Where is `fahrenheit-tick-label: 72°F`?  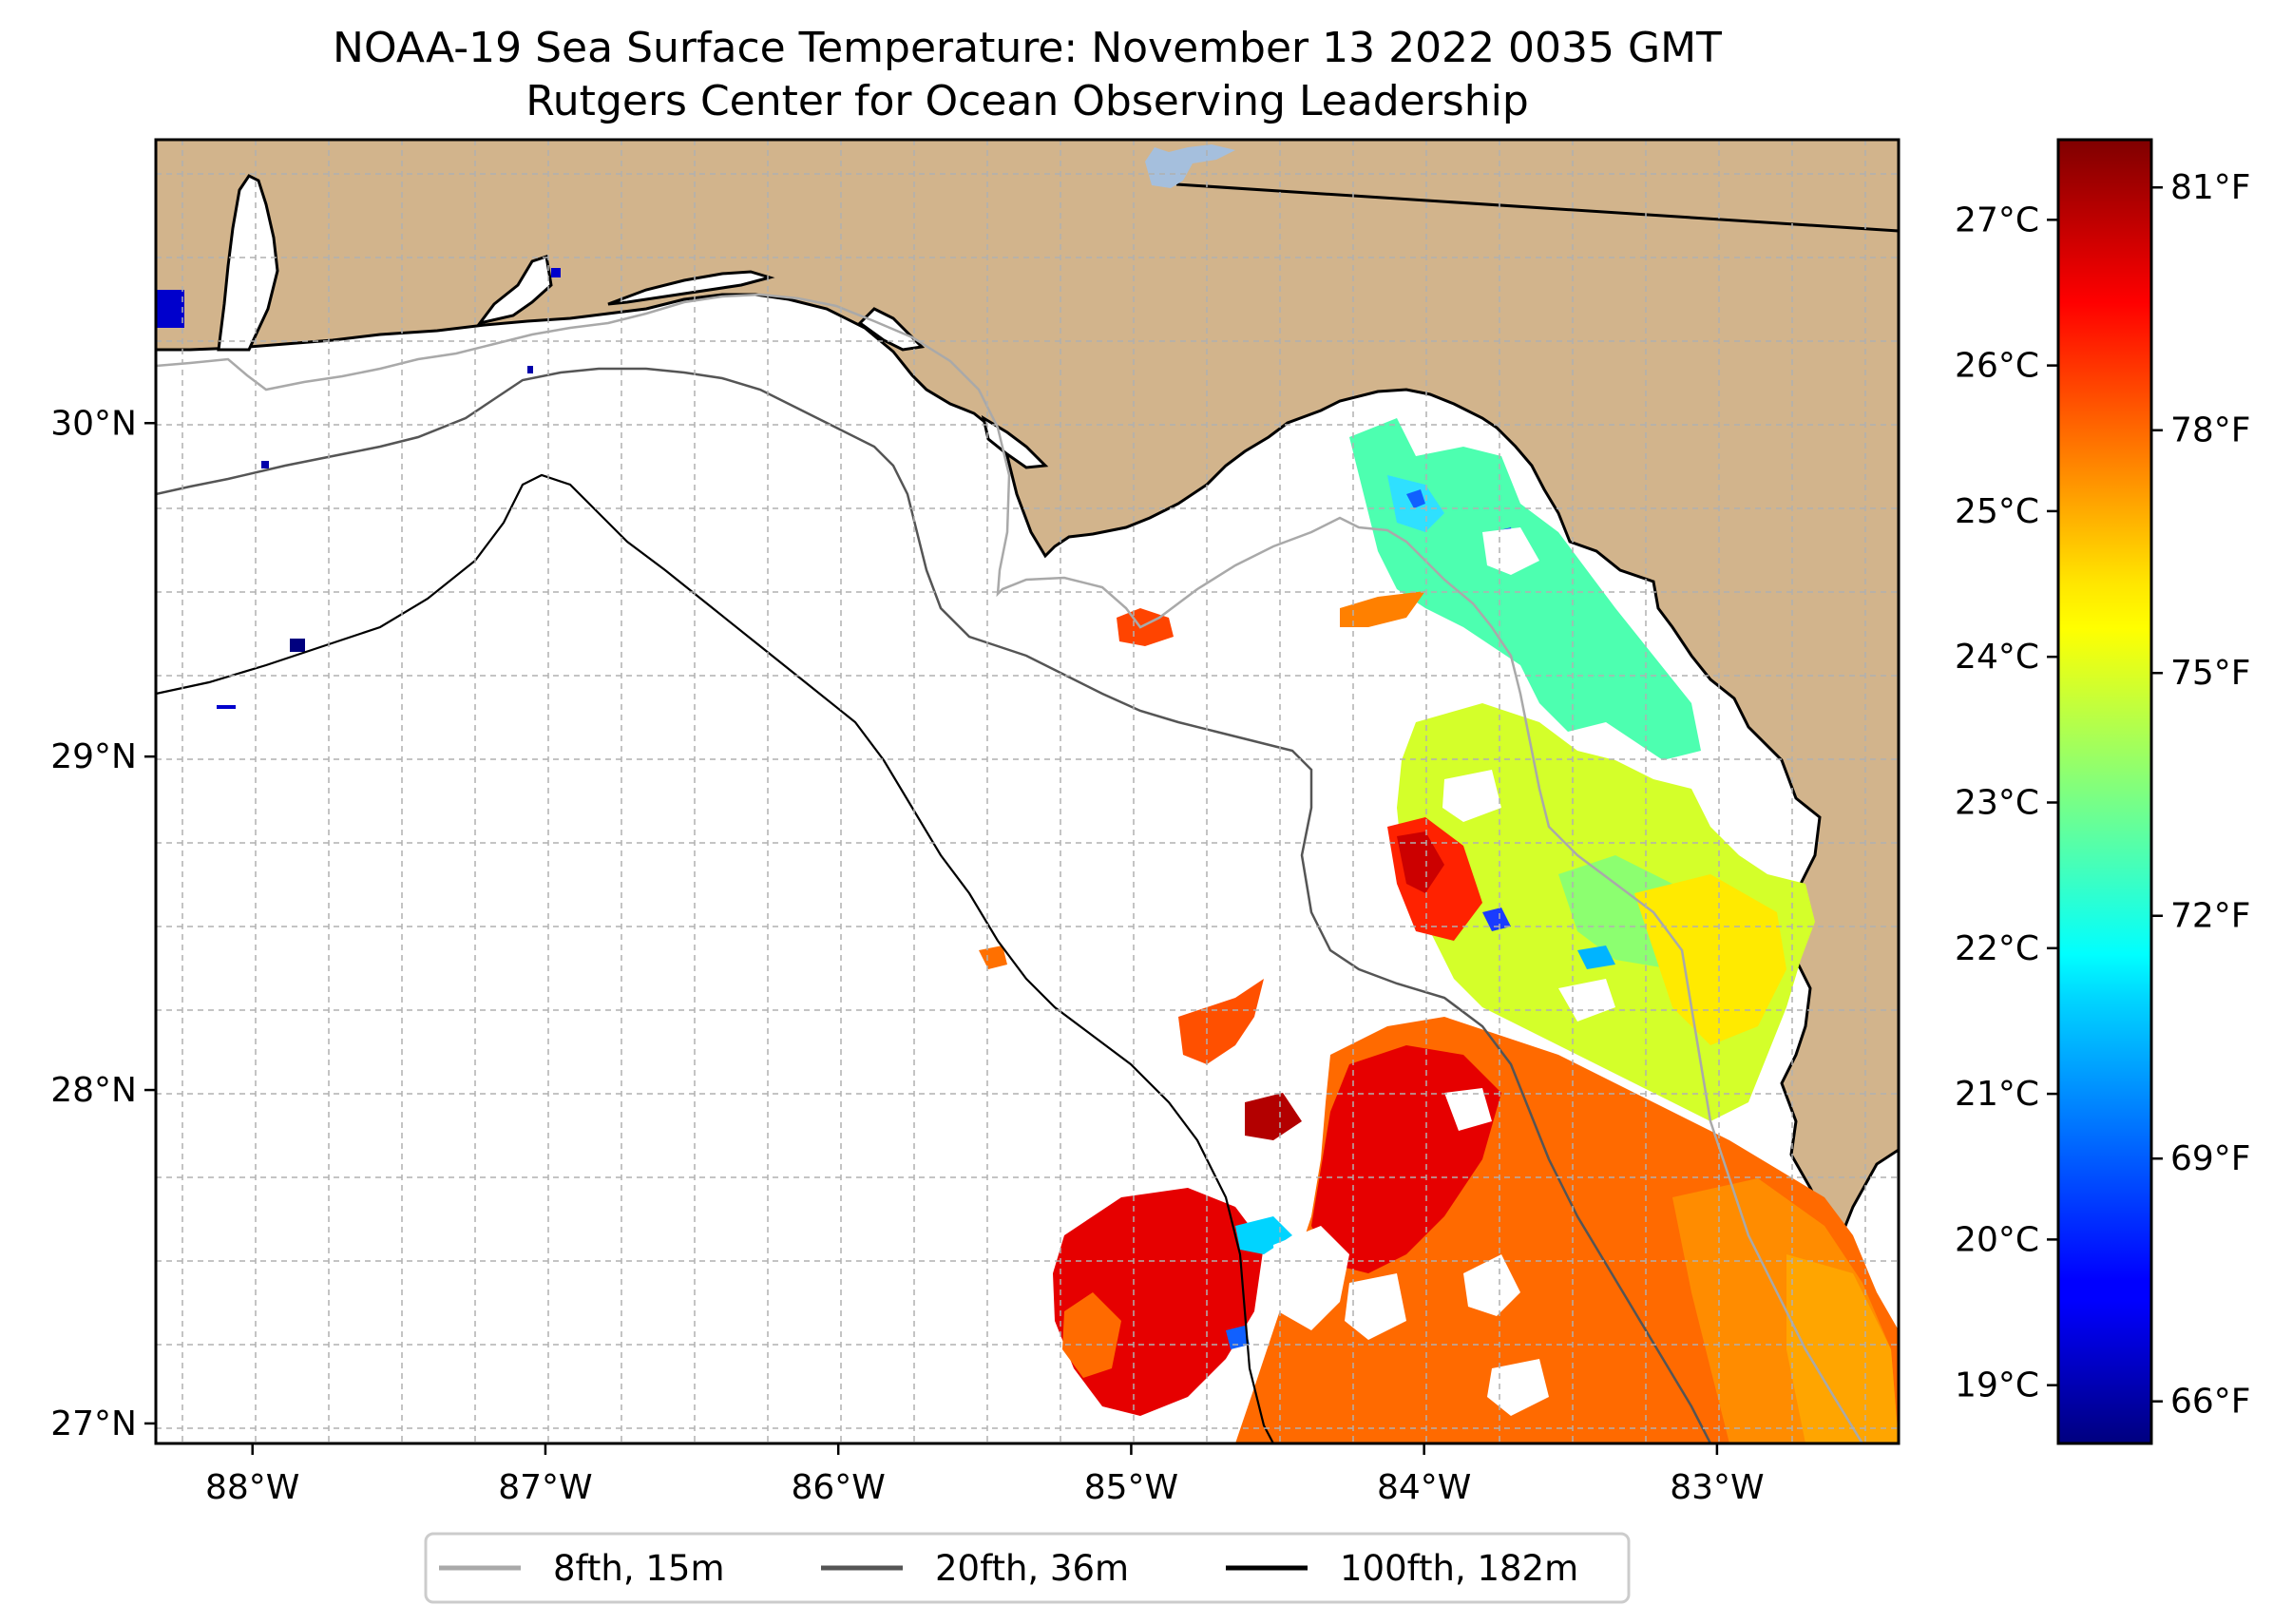
fahrenheit-tick-label: 72°F is located at coordinates (2210, 916).